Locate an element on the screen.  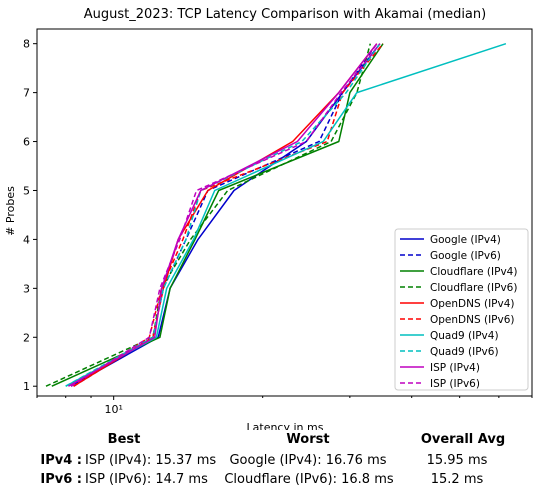
ipv4-avg-value: 15.95 ms is located at coordinates (457, 460).